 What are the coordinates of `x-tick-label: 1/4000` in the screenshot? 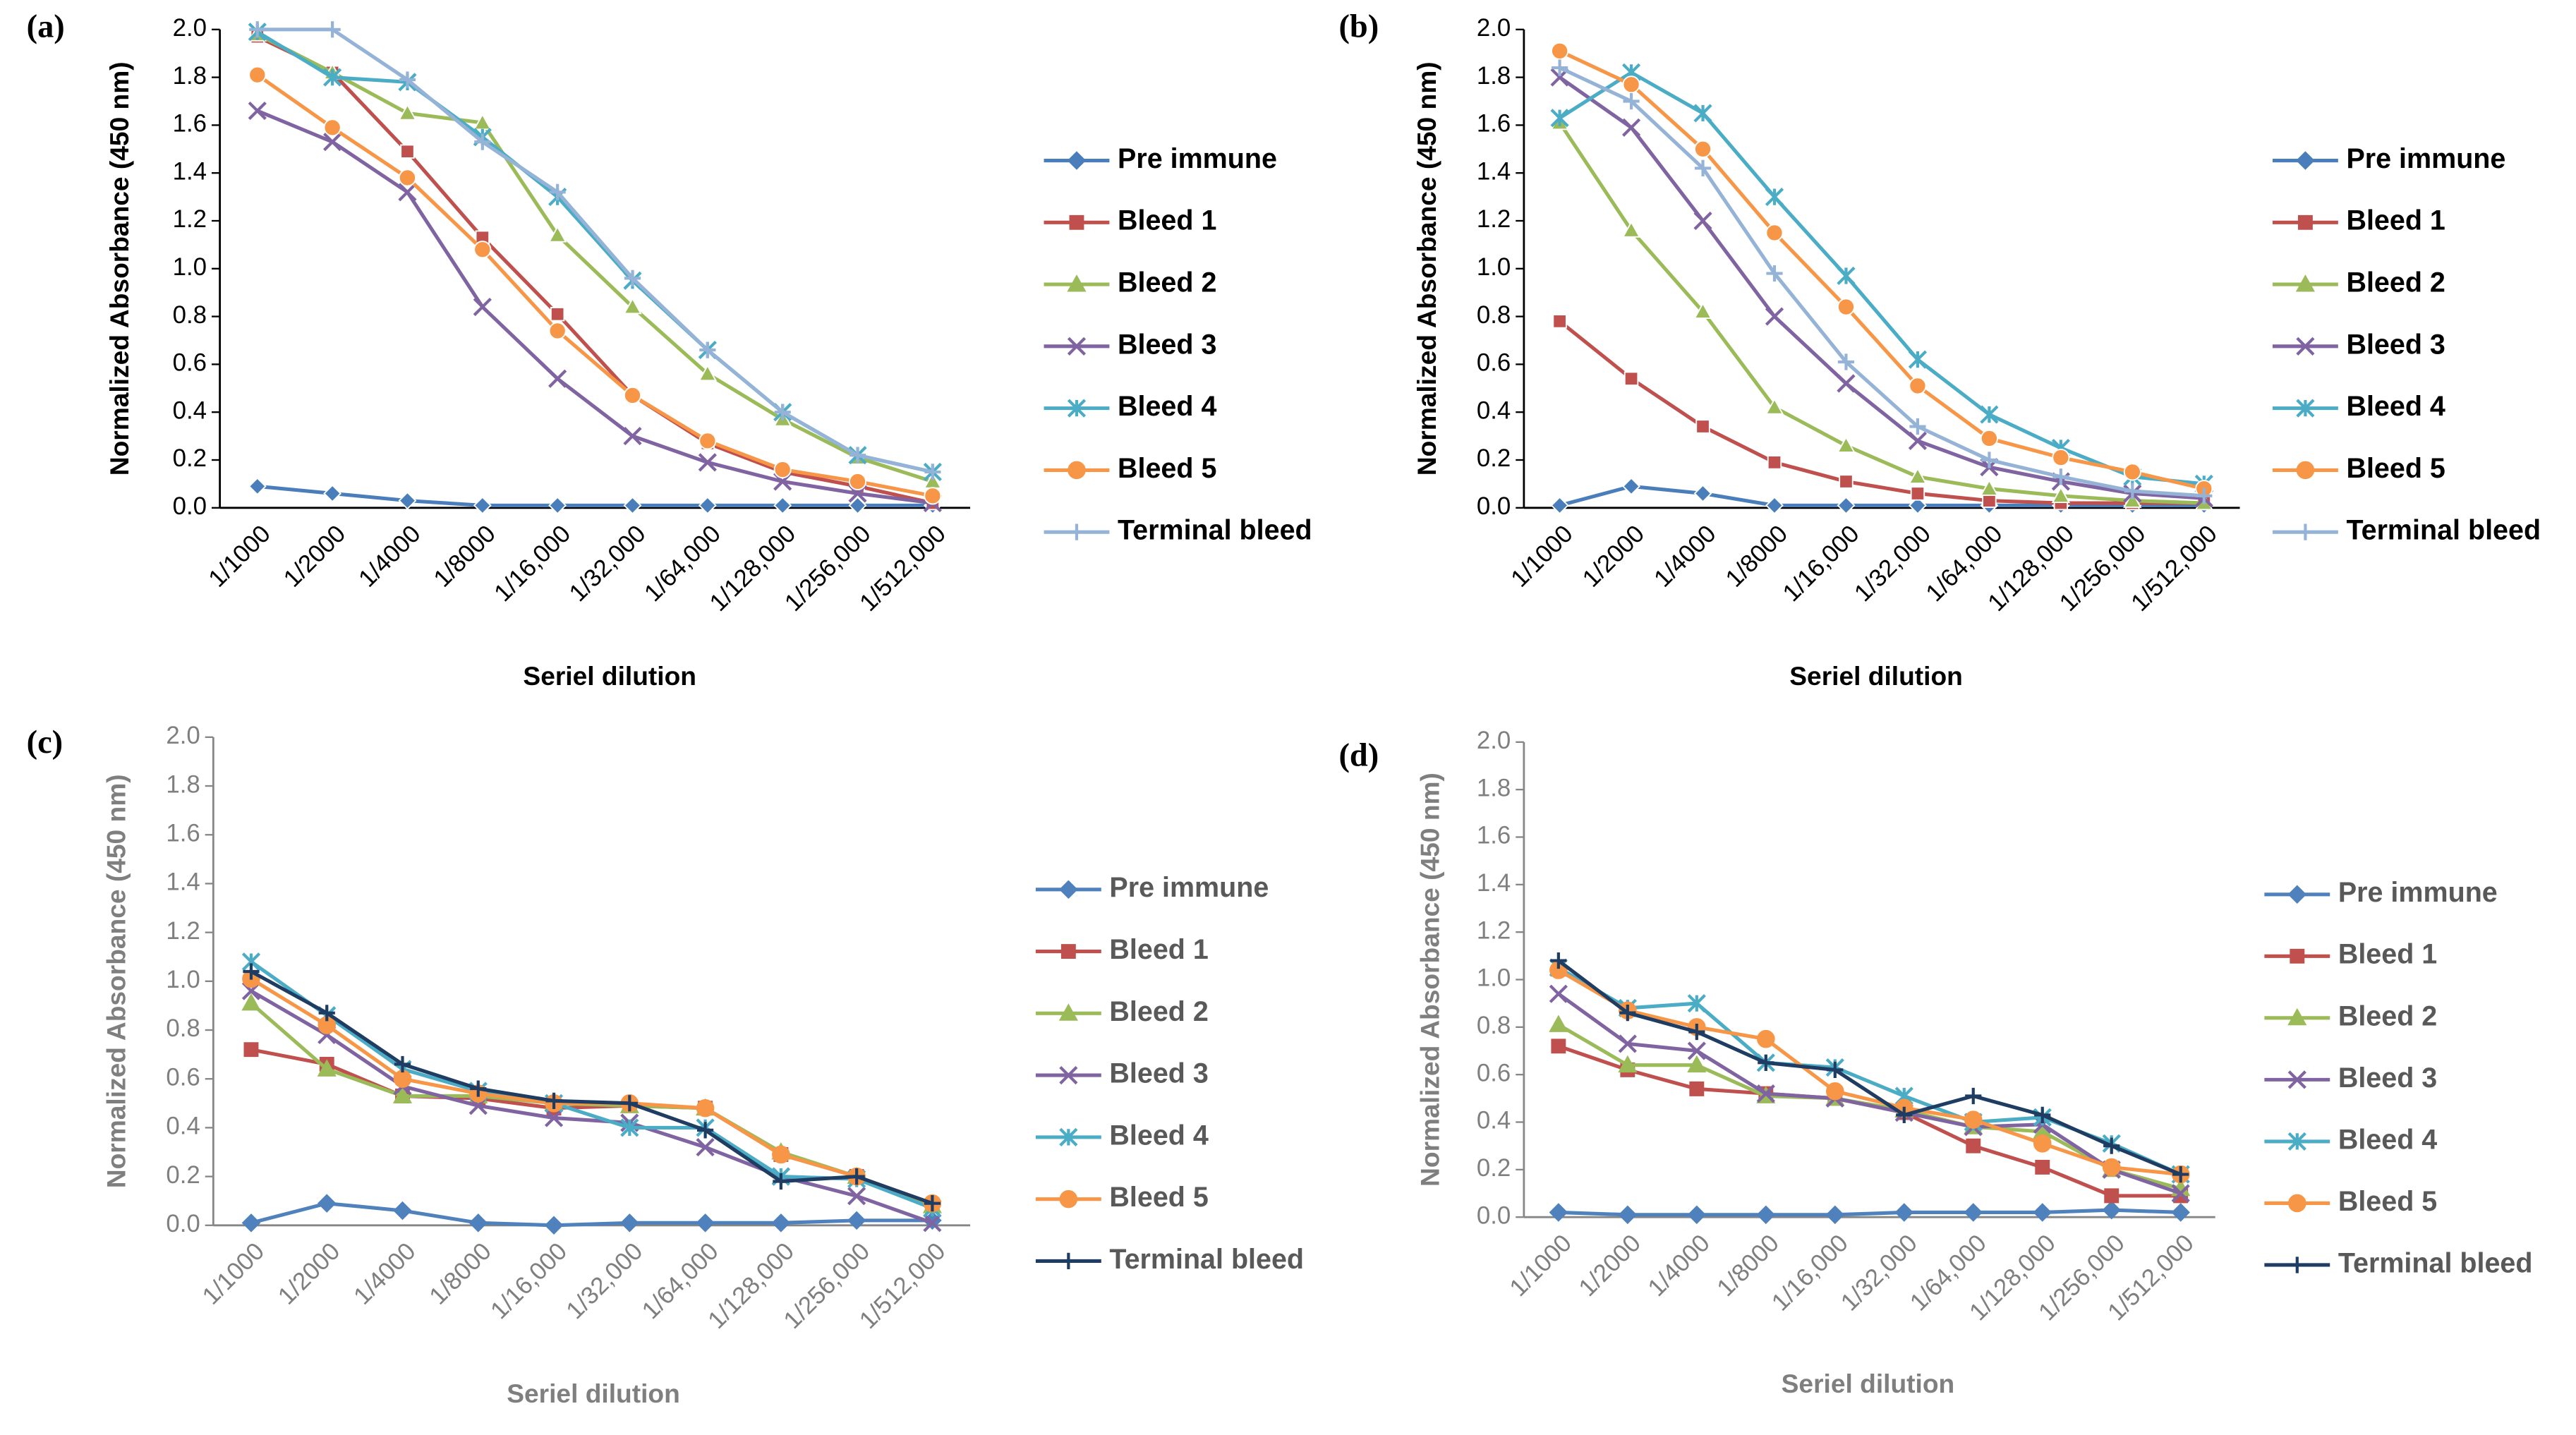 It's located at (390, 556).